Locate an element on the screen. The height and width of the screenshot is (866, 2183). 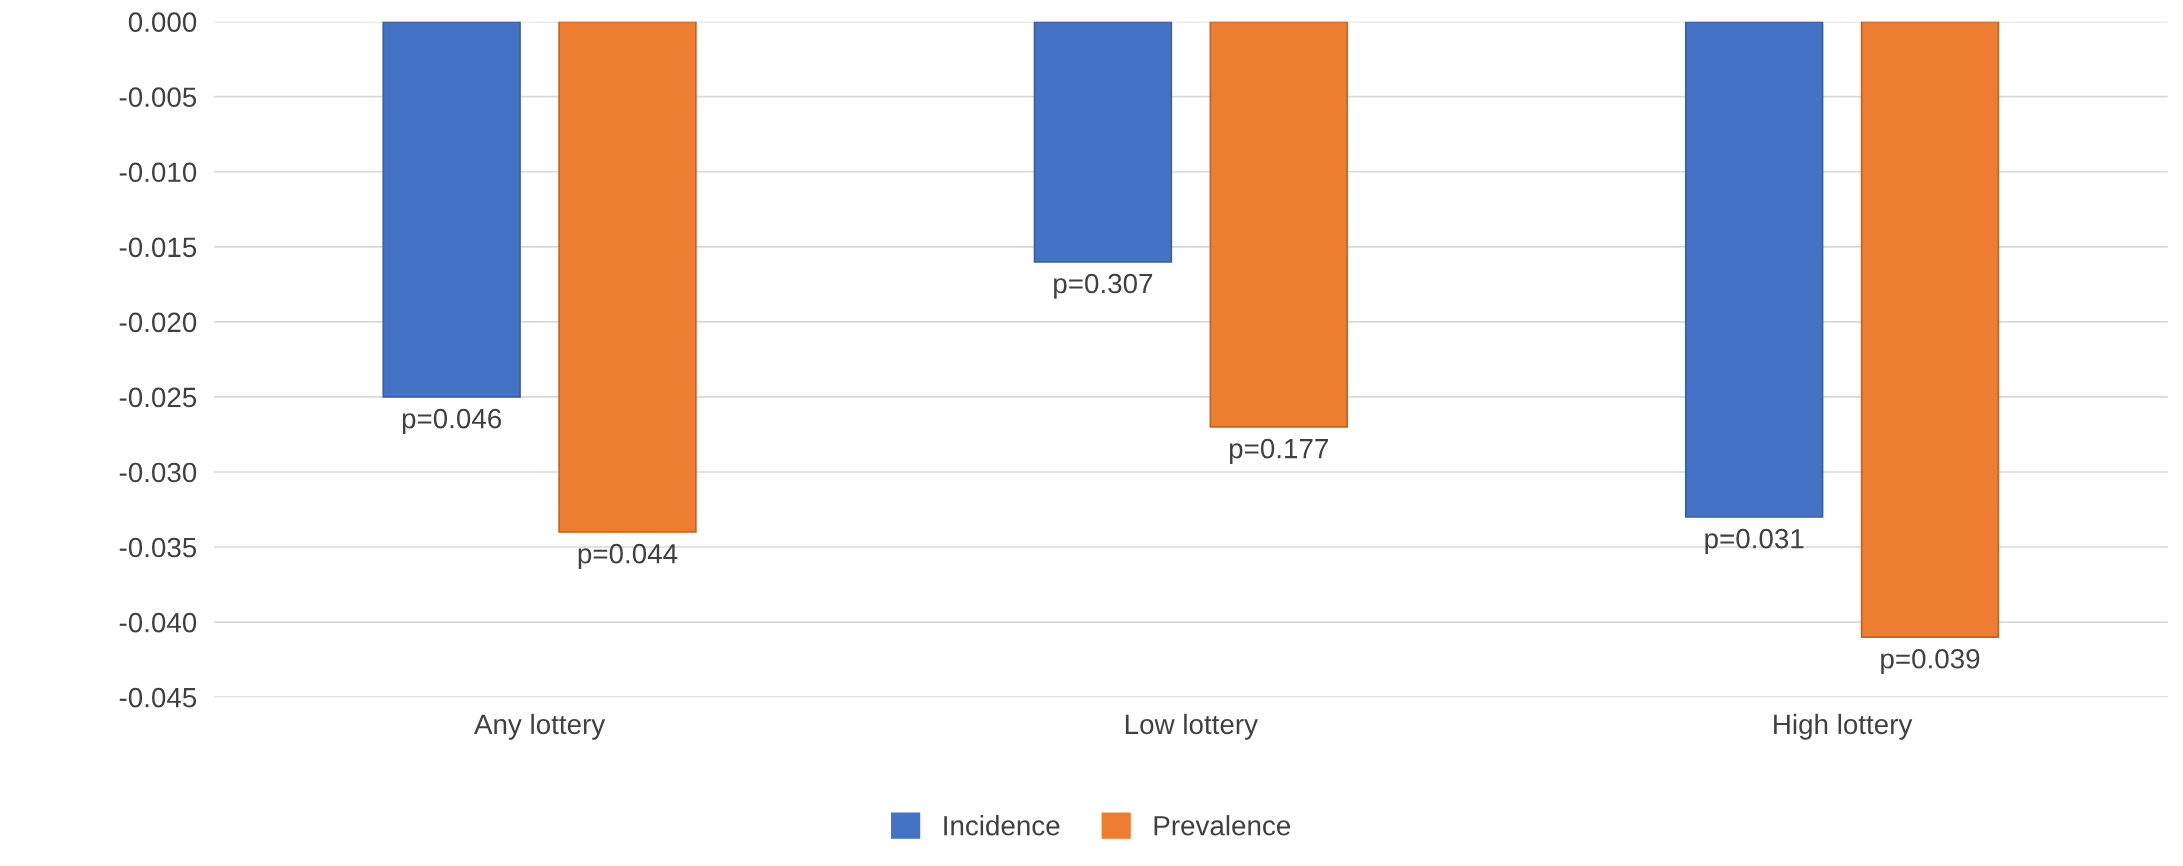
y-tick-label: -0.040 is located at coordinates (158, 622).